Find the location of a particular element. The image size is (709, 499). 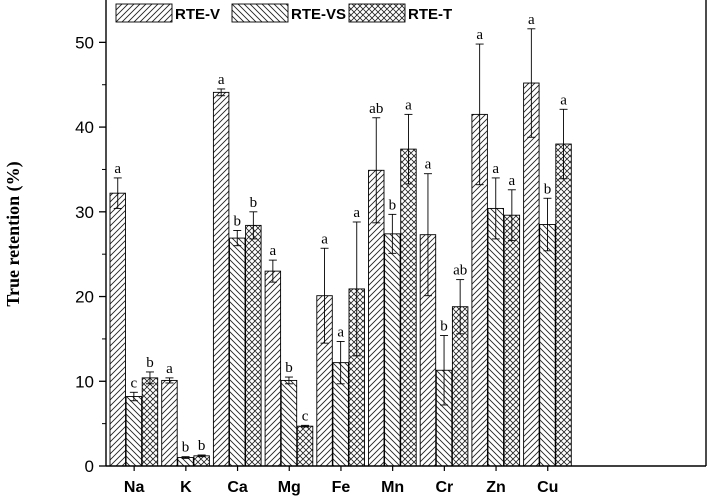

x-tick-label: Zn is located at coordinates (496, 487).